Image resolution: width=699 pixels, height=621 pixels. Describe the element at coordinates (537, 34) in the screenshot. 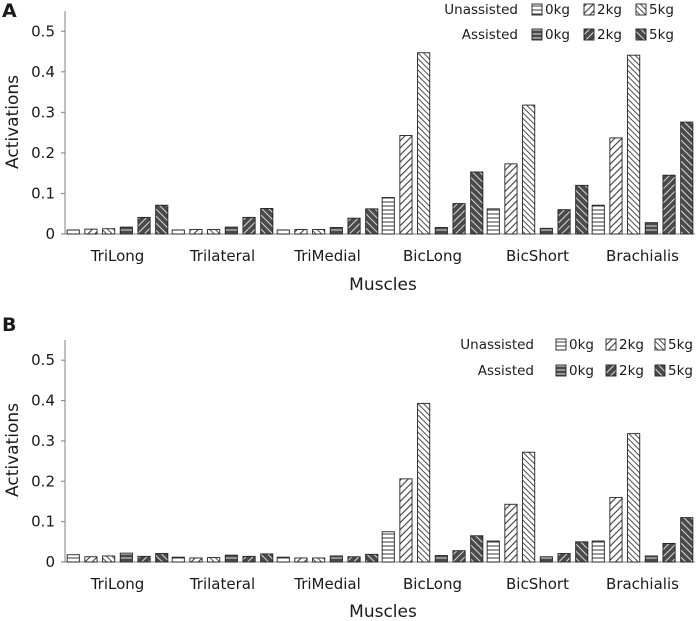

I see `legend-swatch-assisted-0kg` at that location.